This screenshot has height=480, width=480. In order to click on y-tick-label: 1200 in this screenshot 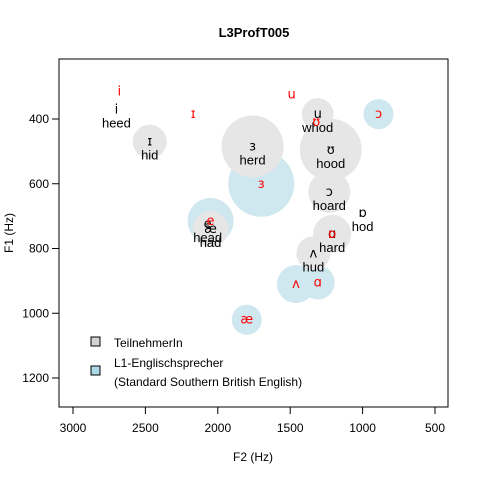, I will do `click(35, 378)`.